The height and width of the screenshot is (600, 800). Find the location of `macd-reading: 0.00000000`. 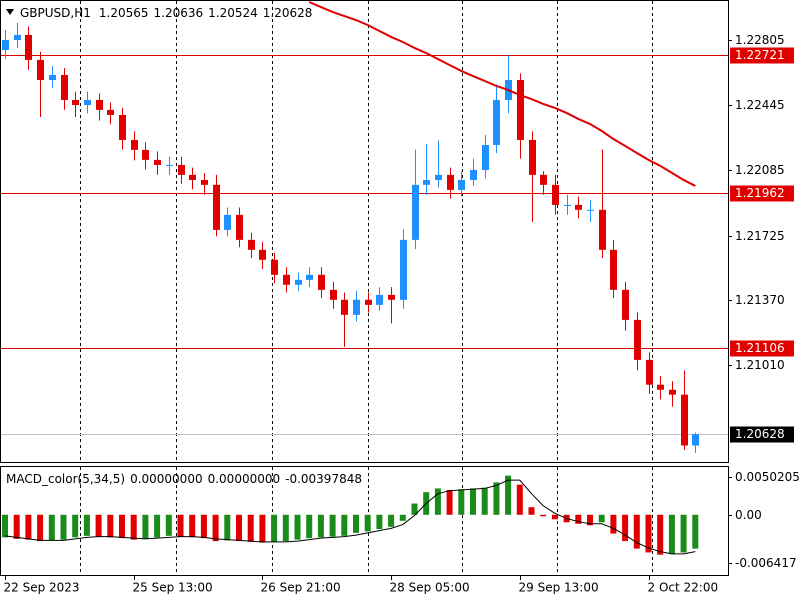

macd-reading: 0.00000000 is located at coordinates (166, 479).